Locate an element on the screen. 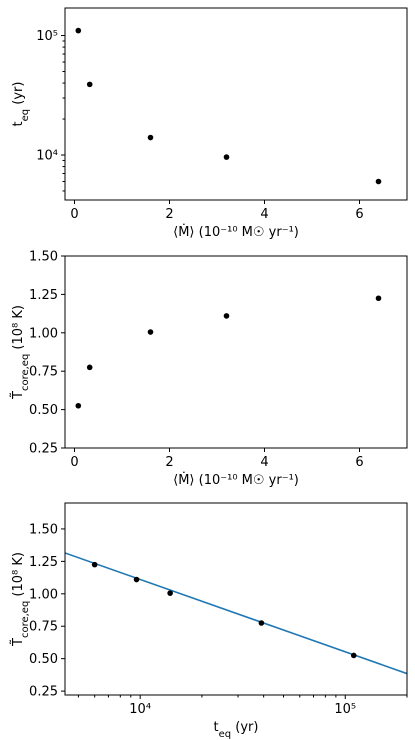  x-tick-label: 10⁴ is located at coordinates (140, 709).